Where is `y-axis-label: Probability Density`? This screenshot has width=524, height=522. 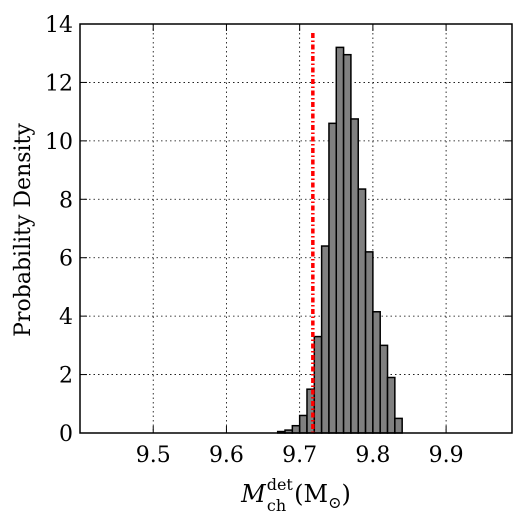
y-axis-label: Probability Density is located at coordinates (23, 230).